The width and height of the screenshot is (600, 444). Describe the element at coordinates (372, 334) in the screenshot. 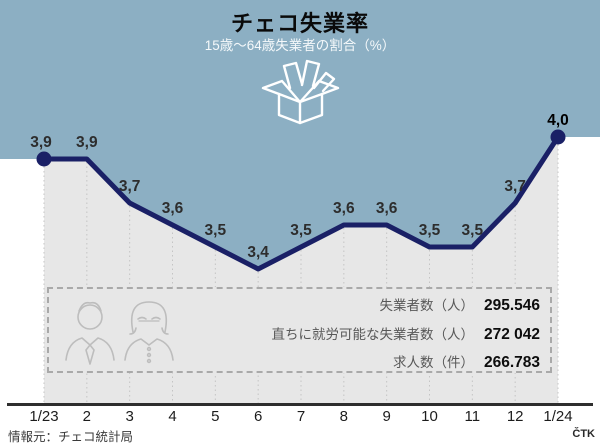

I see `stat-label: 直ちに就労可能な失業者数（人）` at that location.